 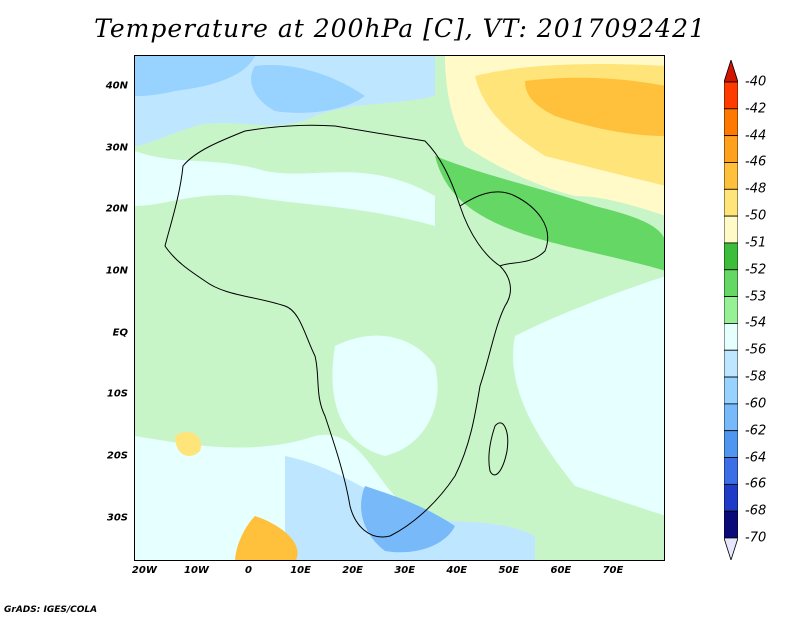 What do you see at coordinates (756, 377) in the screenshot?
I see `colorbar-label: -58` at bounding box center [756, 377].